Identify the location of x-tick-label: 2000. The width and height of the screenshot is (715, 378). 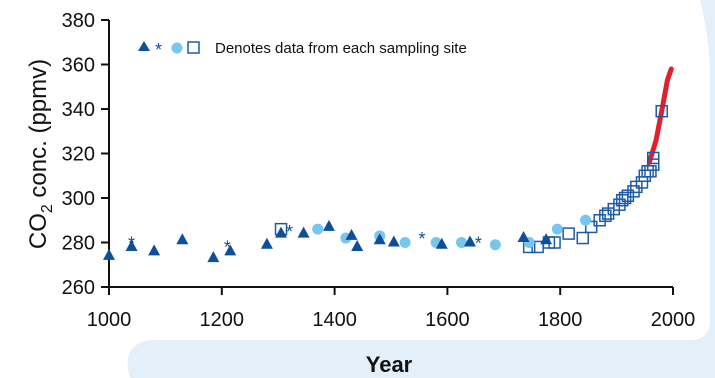
(673, 320).